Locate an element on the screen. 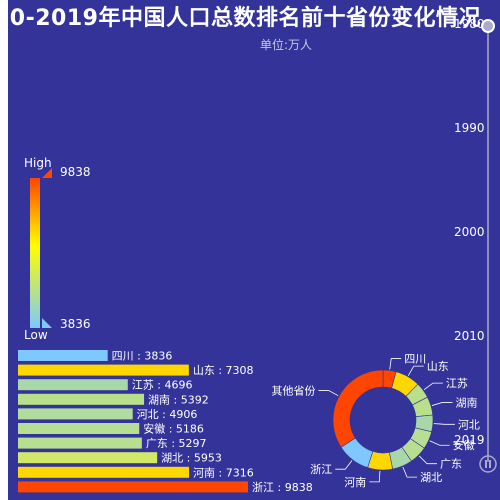 The width and height of the screenshot is (500, 500). bar-四川 is located at coordinates (63, 355).